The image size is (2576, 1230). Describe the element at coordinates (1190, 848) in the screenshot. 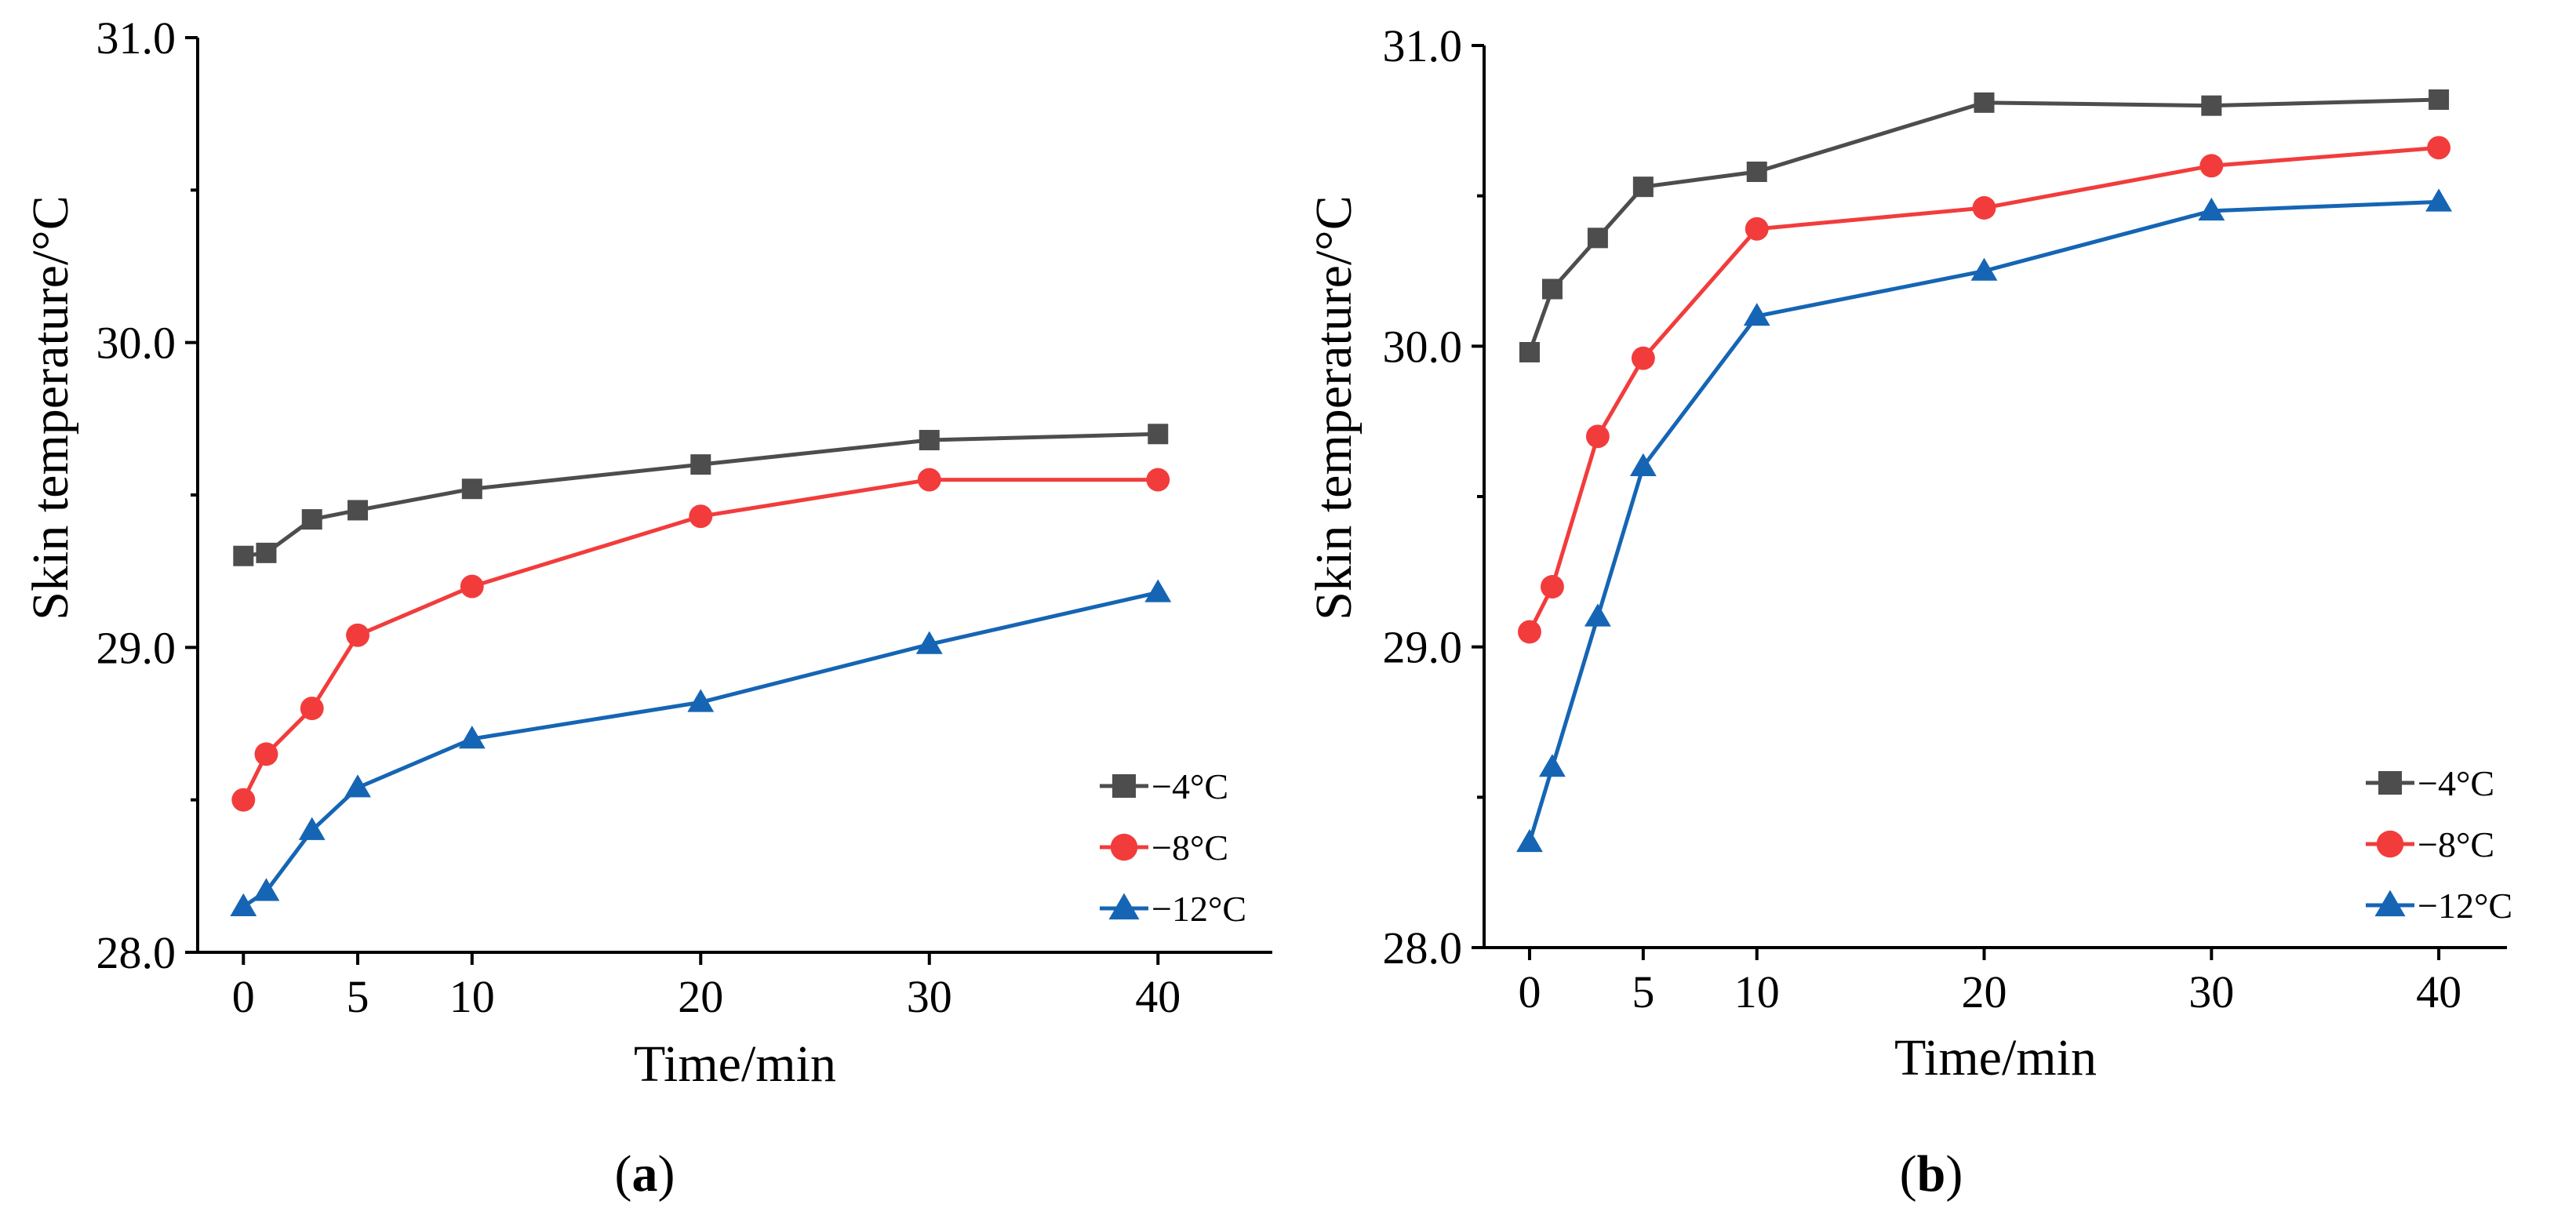

I see `legend-label: −8°C` at that location.